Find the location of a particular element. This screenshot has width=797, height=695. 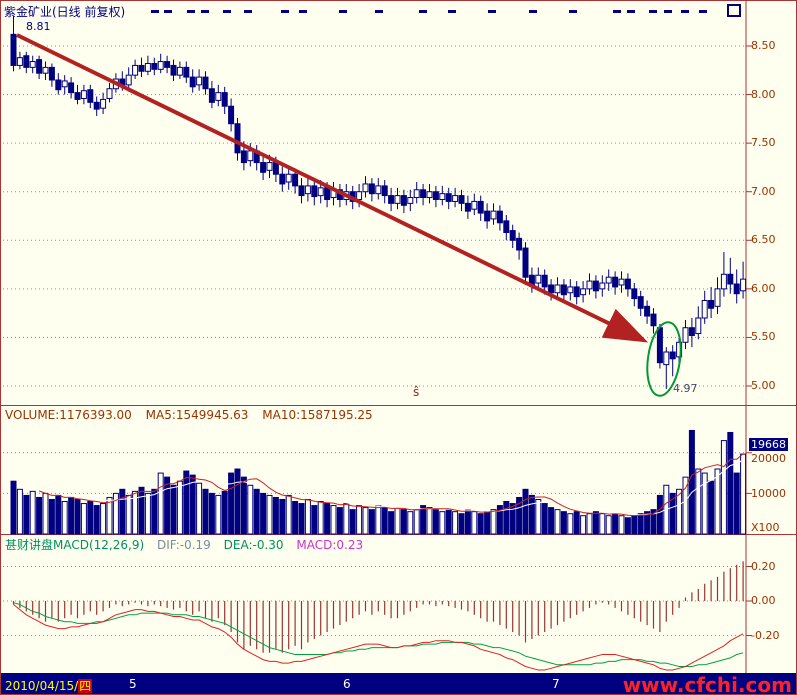

date-label: 2010/04/15/四 is located at coordinates (49, 686).